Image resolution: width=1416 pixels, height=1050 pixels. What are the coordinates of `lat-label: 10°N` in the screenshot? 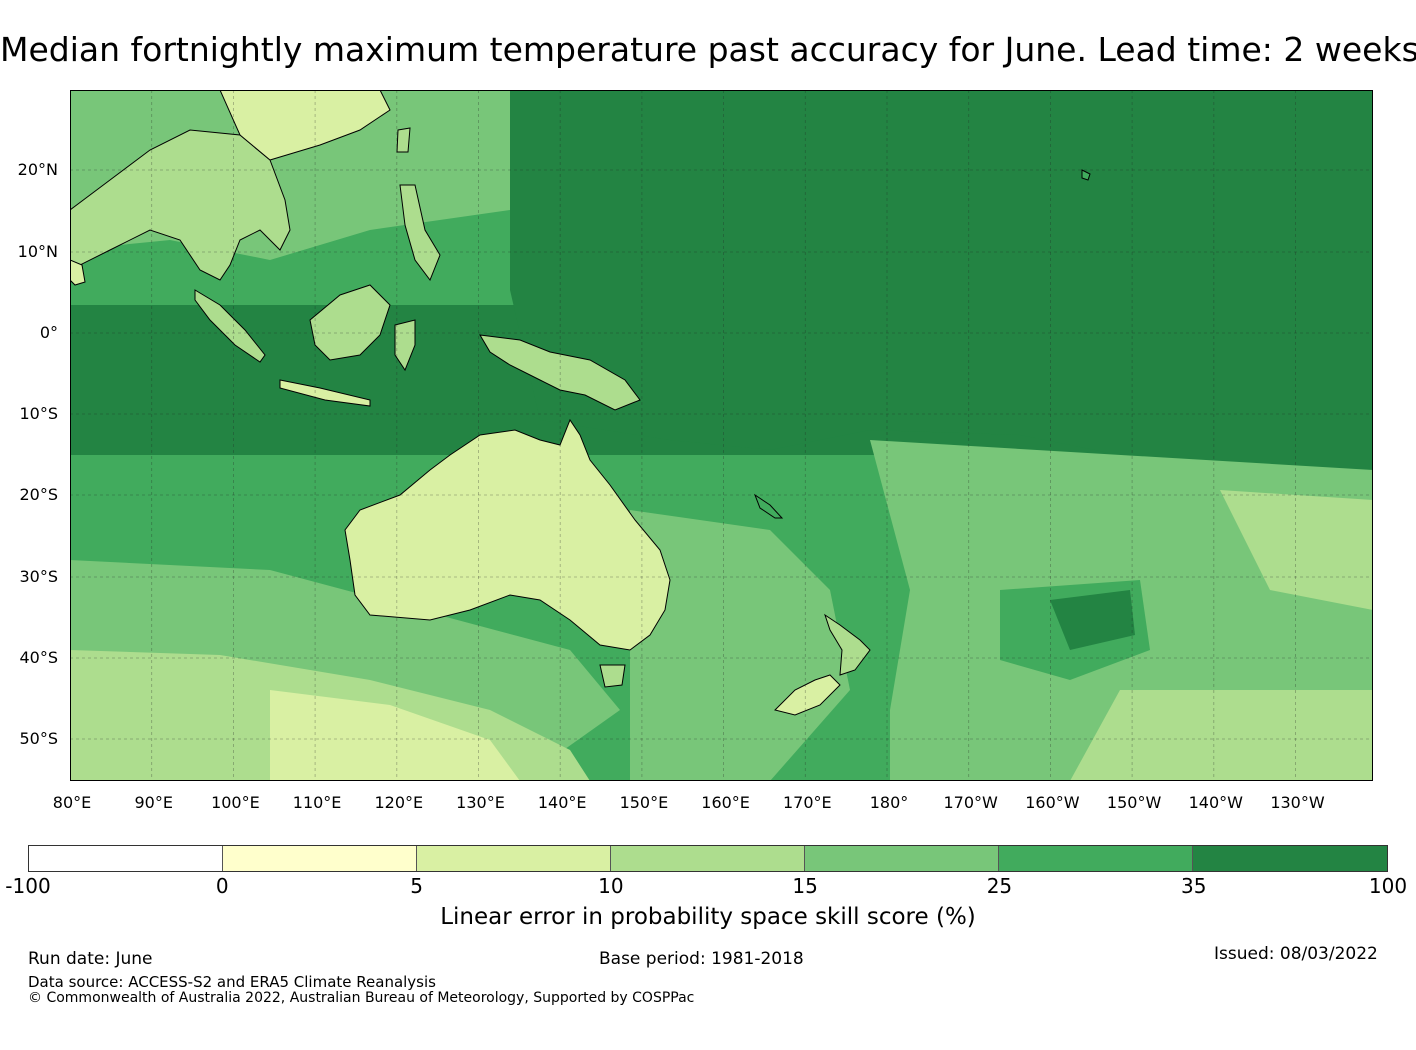 It's located at (37, 251).